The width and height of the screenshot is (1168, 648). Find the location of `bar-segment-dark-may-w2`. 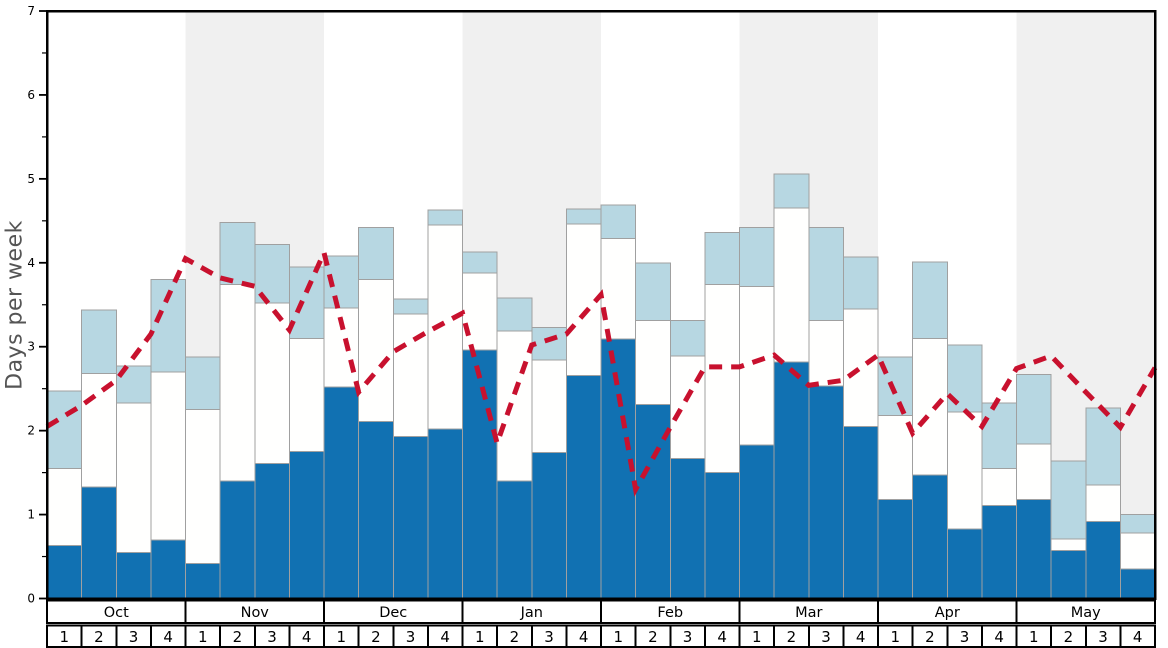

bar-segment-dark-may-w2 is located at coordinates (1068, 574).